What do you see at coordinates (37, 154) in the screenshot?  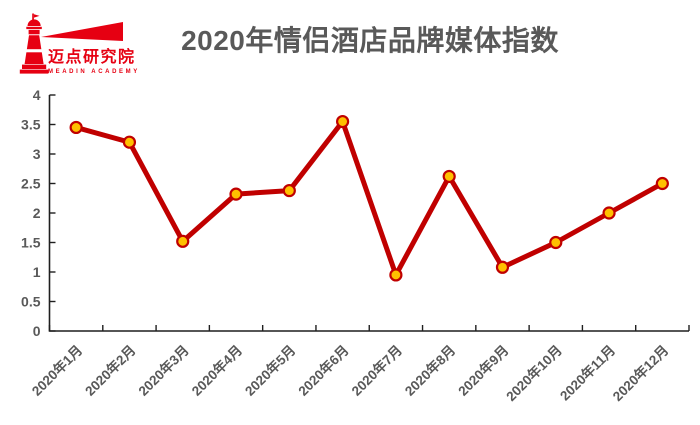 I see `y-axis-label: 3` at bounding box center [37, 154].